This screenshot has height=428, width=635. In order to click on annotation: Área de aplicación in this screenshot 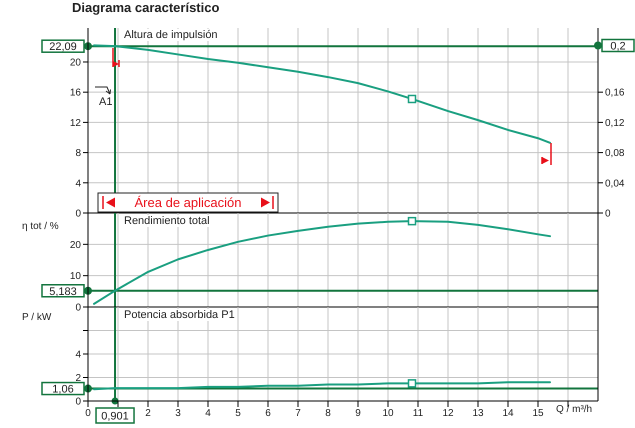, I will do `click(188, 202)`.